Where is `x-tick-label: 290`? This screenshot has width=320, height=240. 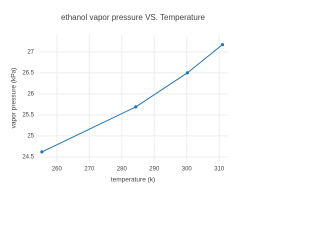 x-tick-label: 290 is located at coordinates (154, 170).